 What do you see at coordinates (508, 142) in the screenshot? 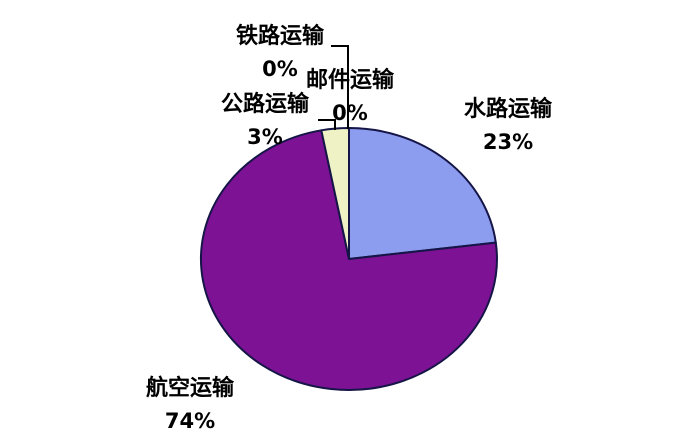
I see `label-water-percent: 23%` at bounding box center [508, 142].